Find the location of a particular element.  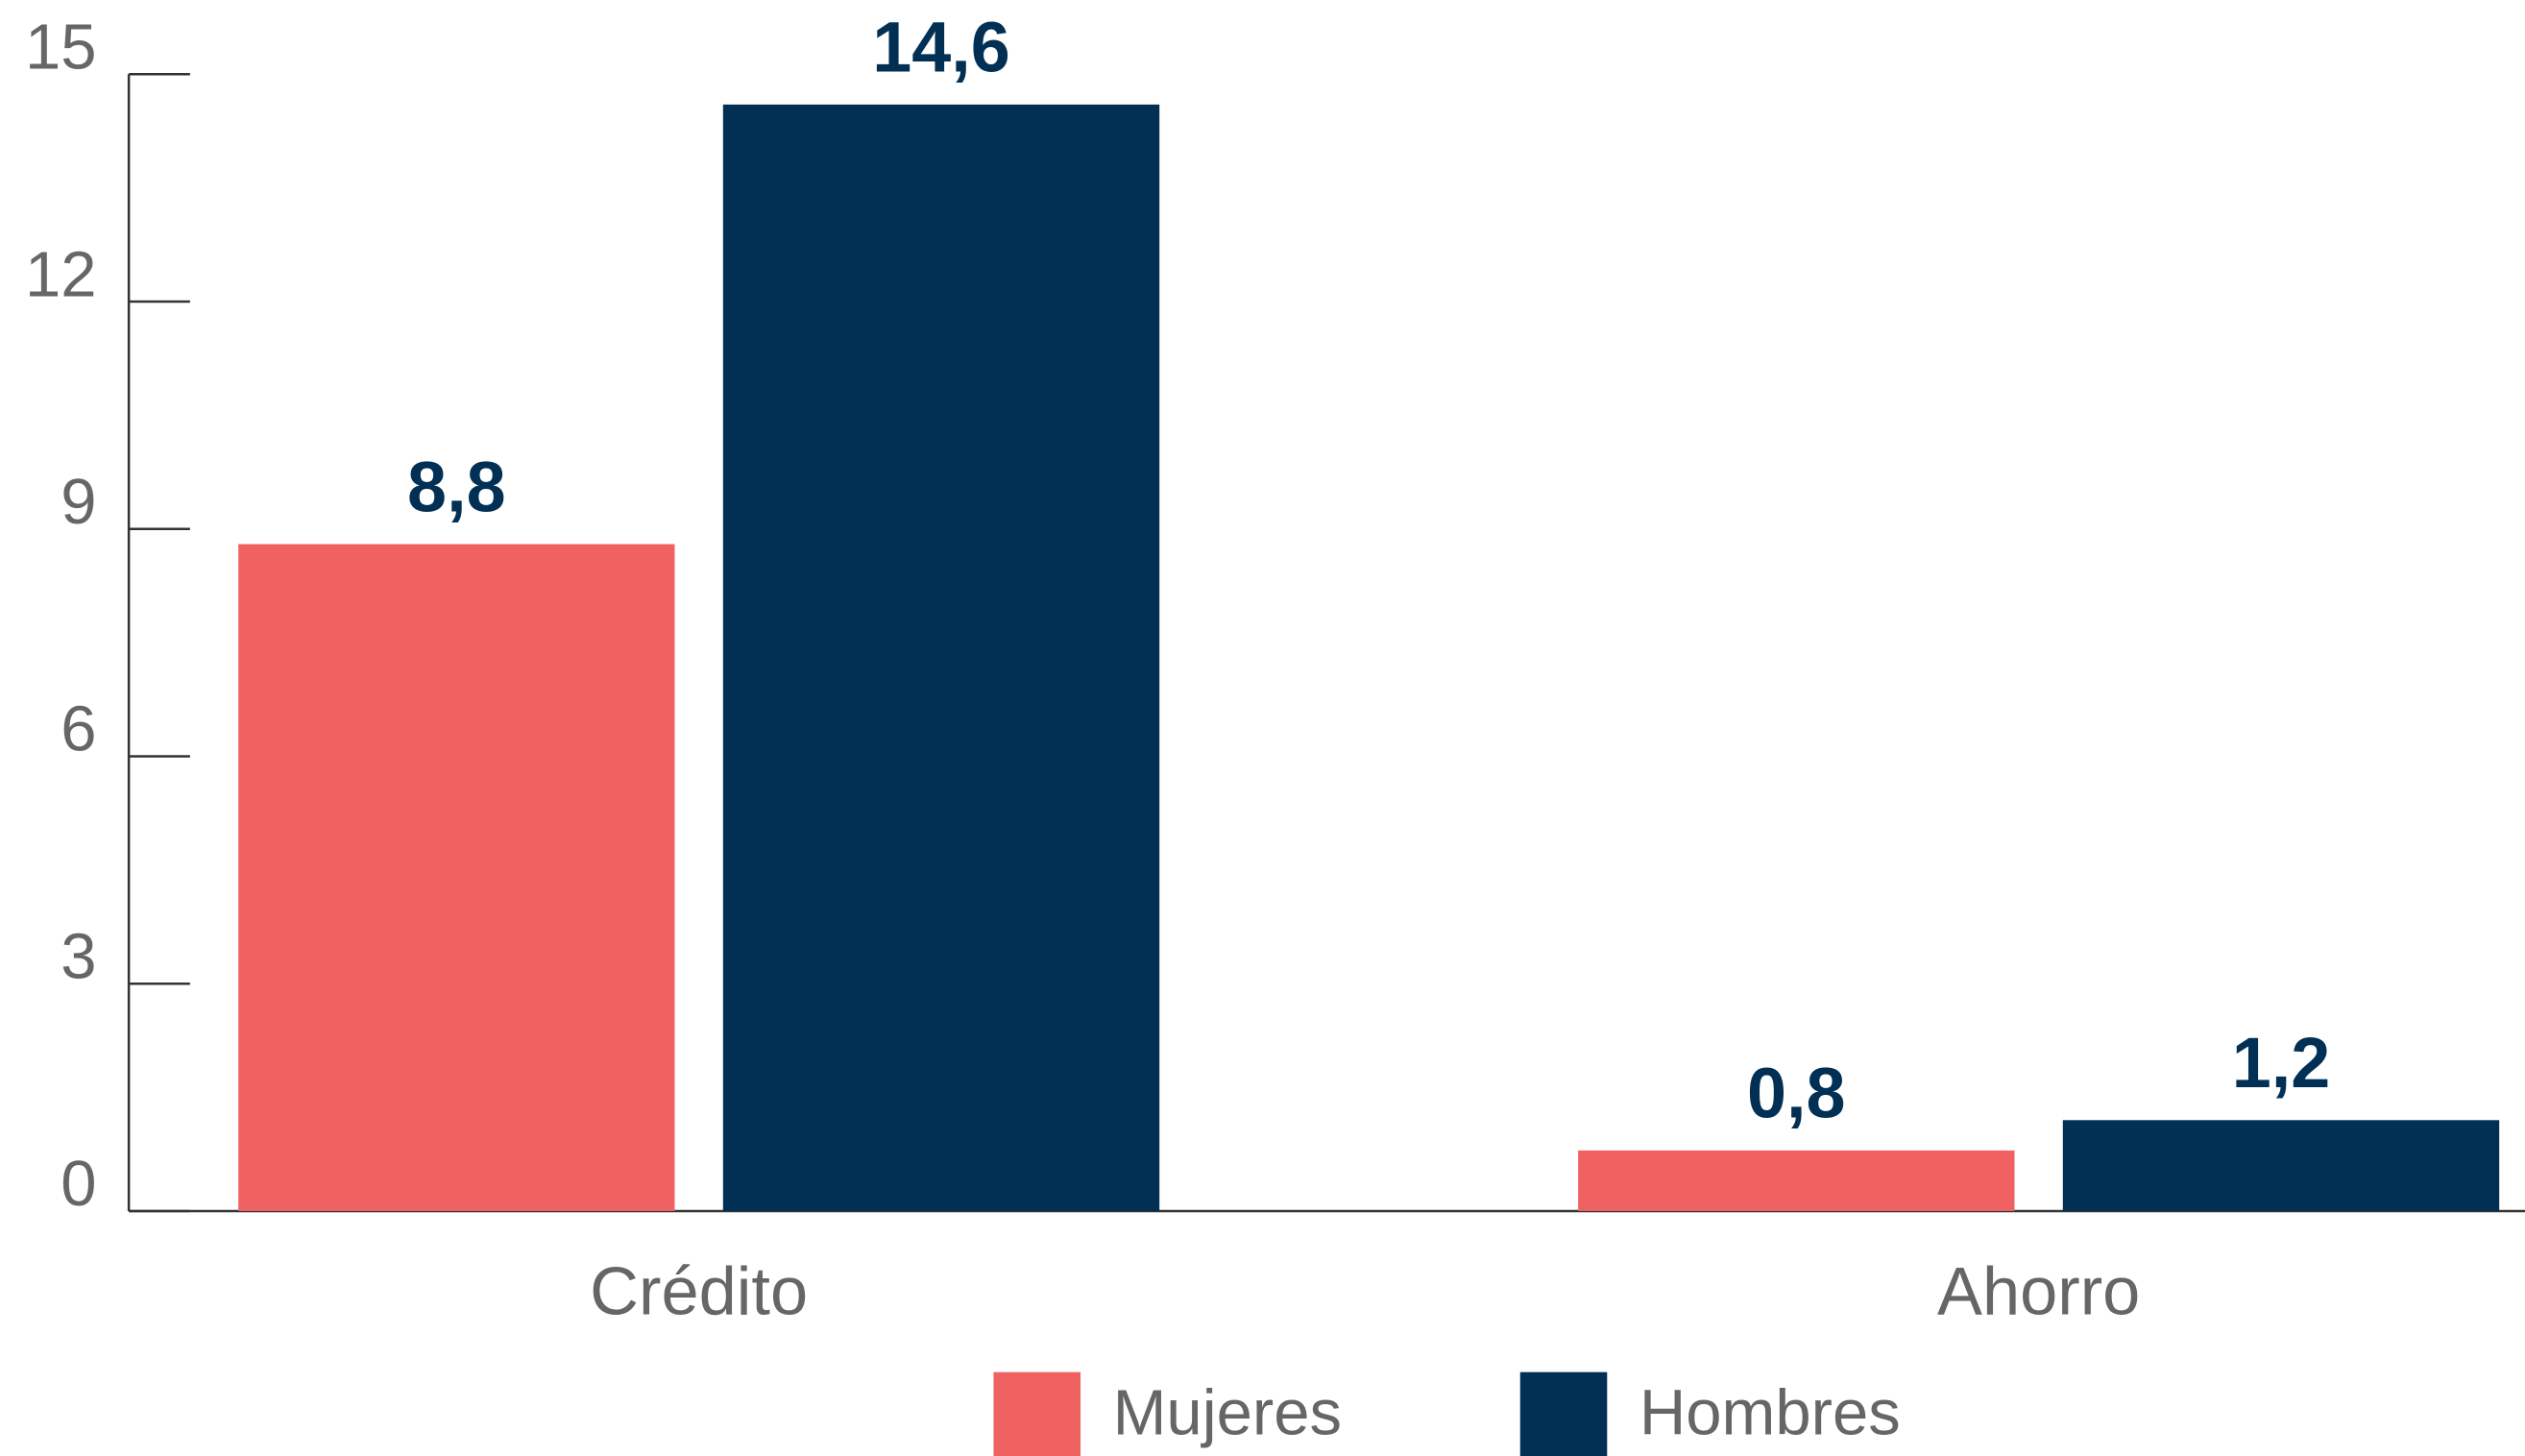

y-tick-label: 9 is located at coordinates (78, 502).